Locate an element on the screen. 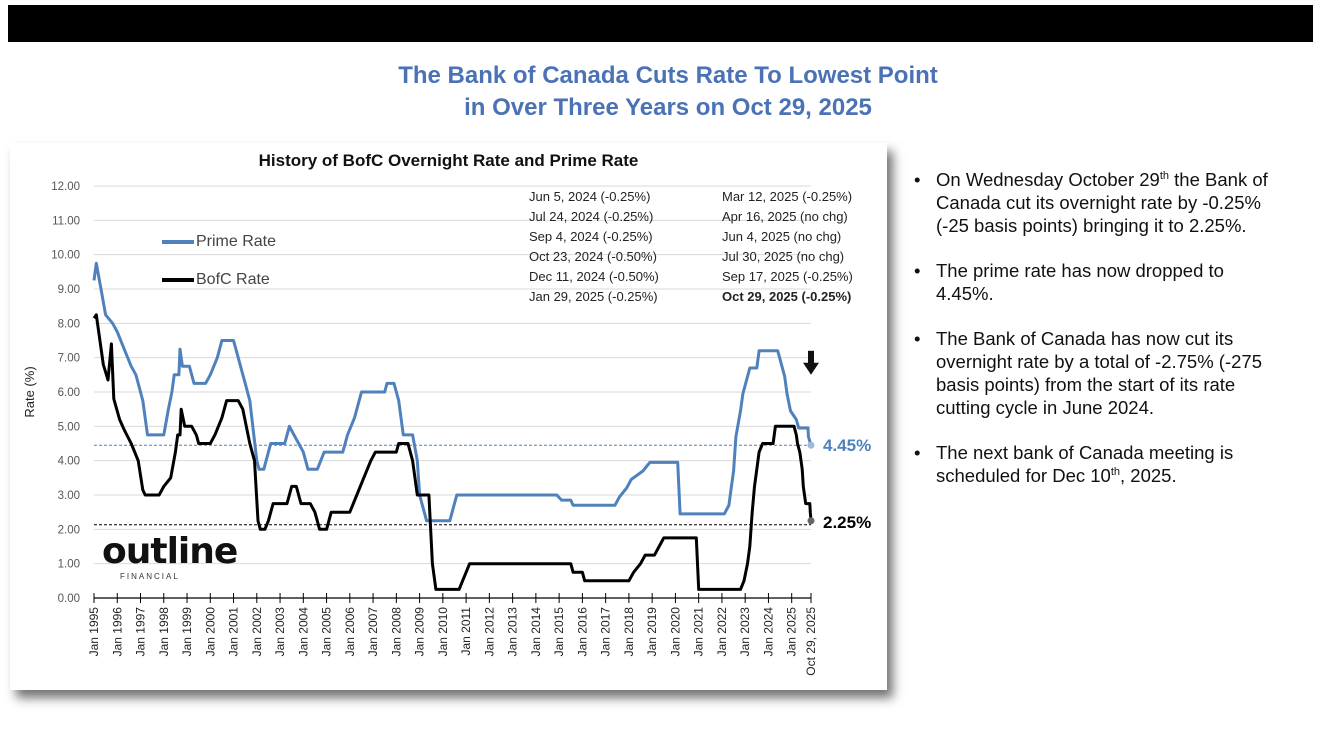 The height and width of the screenshot is (735, 1318). x-tick-label: Jan 2010 is located at coordinates (443, 632).